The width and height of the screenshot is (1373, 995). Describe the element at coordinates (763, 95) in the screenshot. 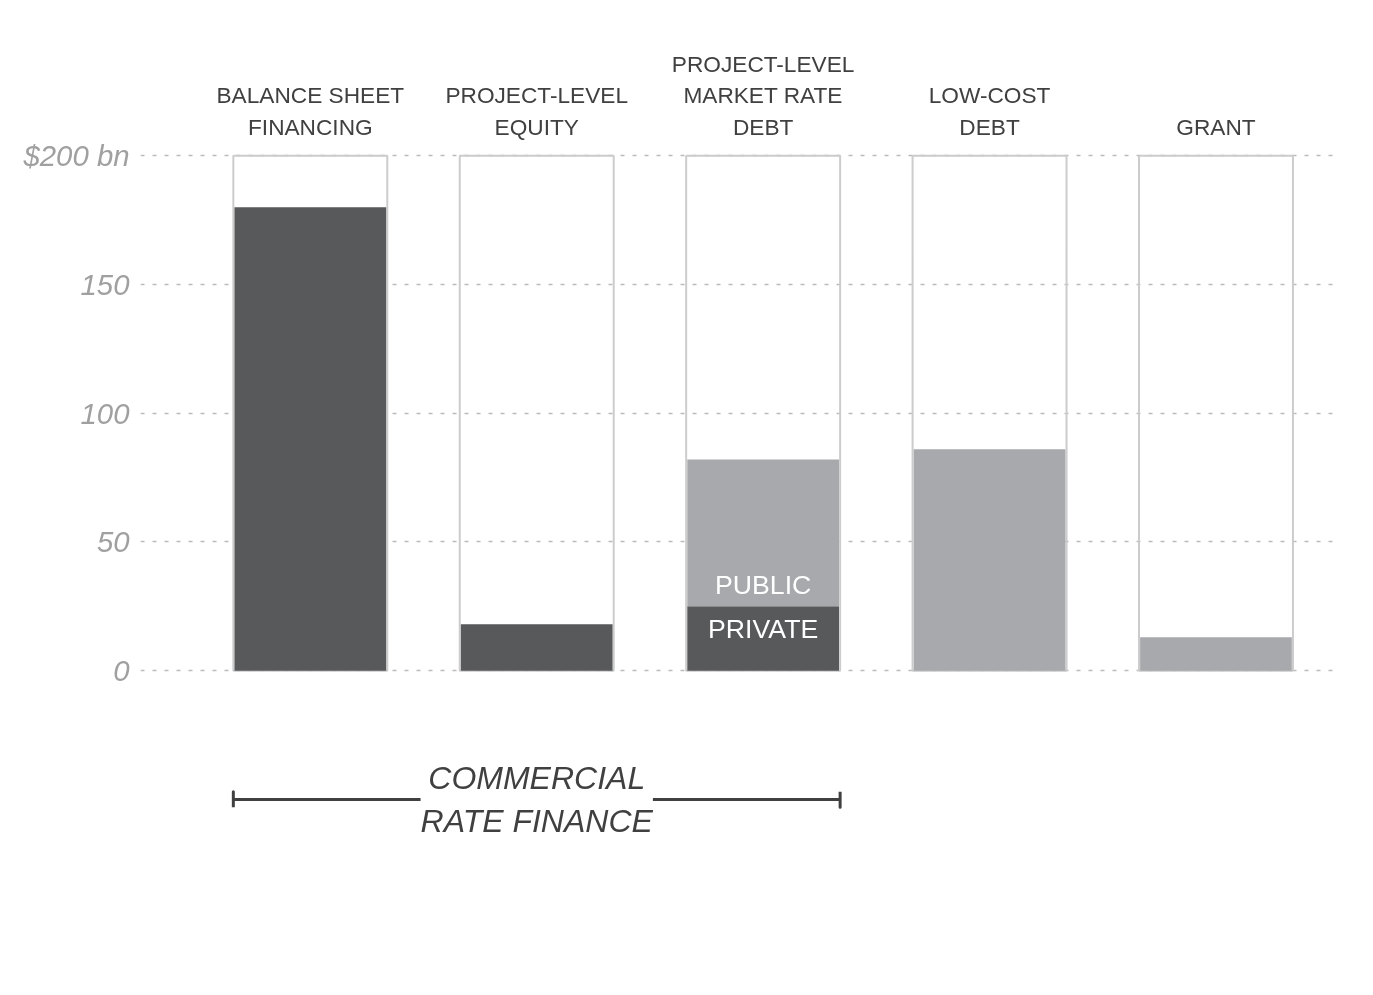

I see `x-tick-label: PROJECT-LEVEL MARKET RATE DEBT` at that location.